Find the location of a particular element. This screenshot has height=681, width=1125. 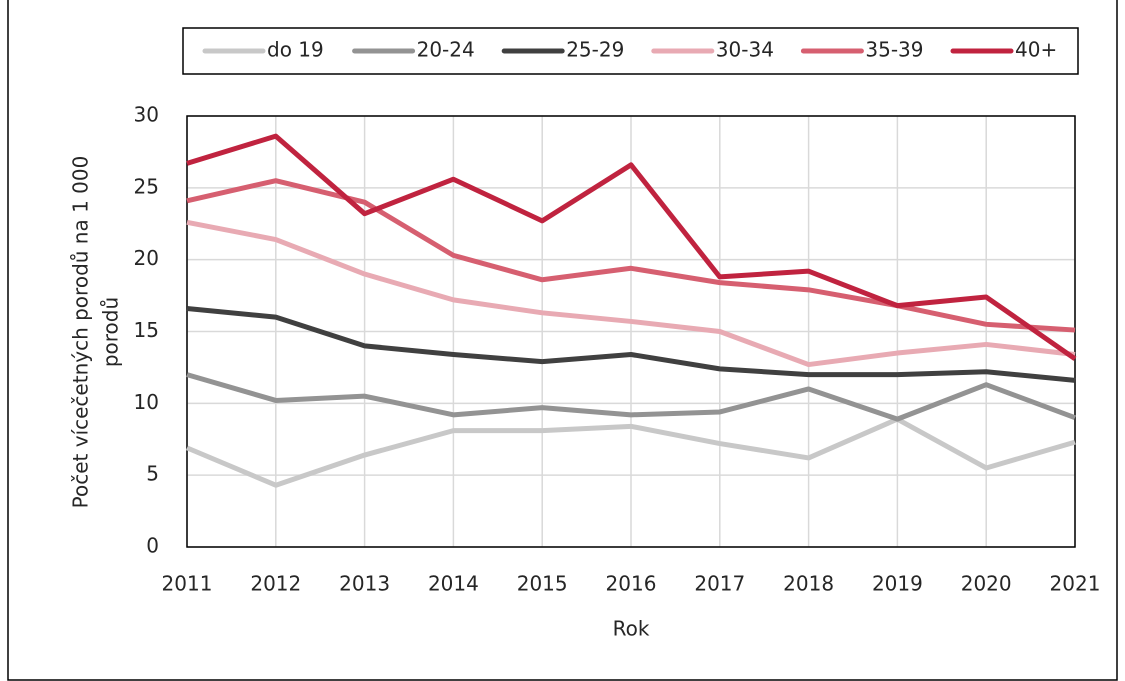

y-tick-label: 30 is located at coordinates (146, 115).